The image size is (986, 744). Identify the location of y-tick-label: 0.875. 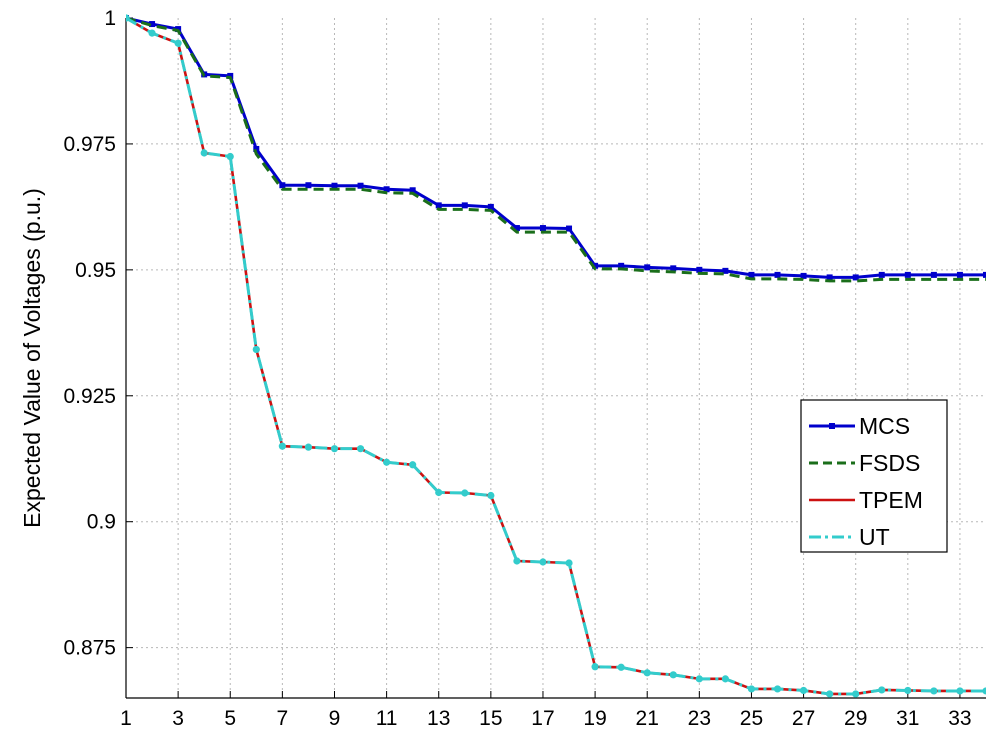
(89, 648).